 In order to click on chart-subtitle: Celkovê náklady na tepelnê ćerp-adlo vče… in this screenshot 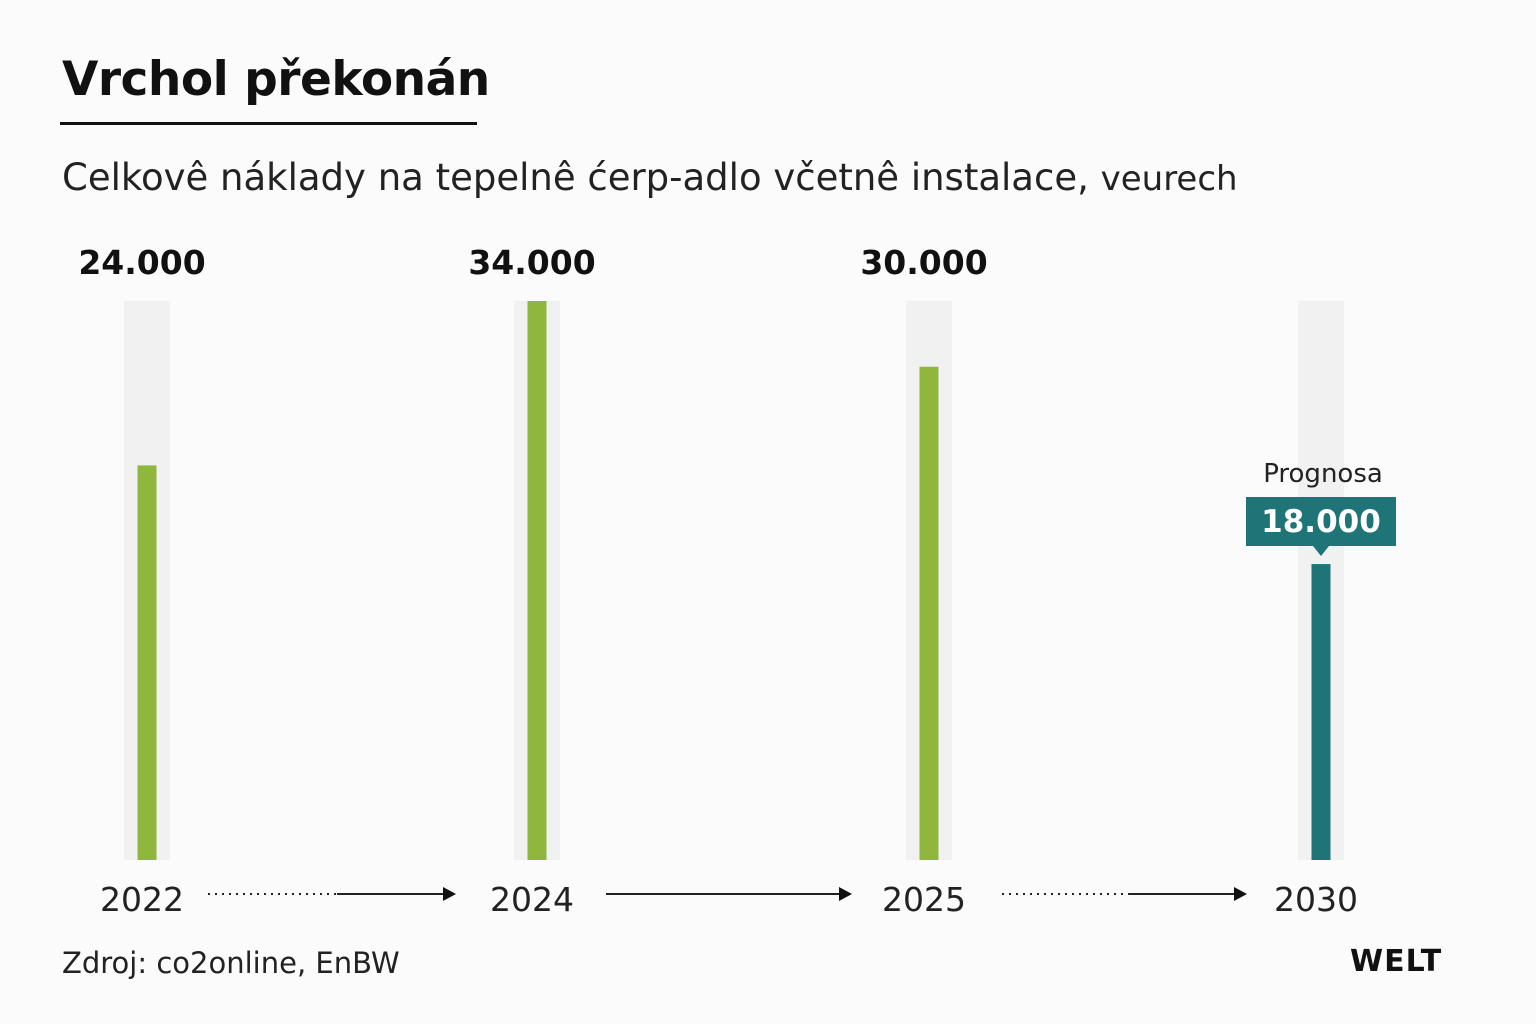, I will do `click(650, 177)`.